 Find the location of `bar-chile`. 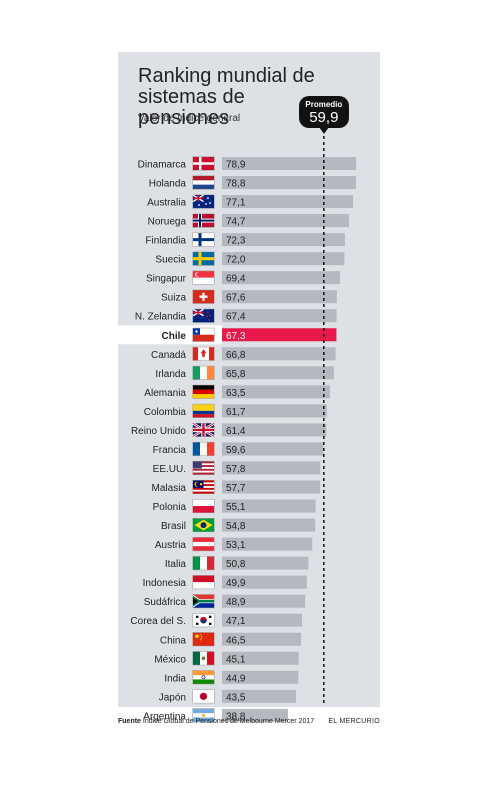

bar-chile is located at coordinates (279, 335).